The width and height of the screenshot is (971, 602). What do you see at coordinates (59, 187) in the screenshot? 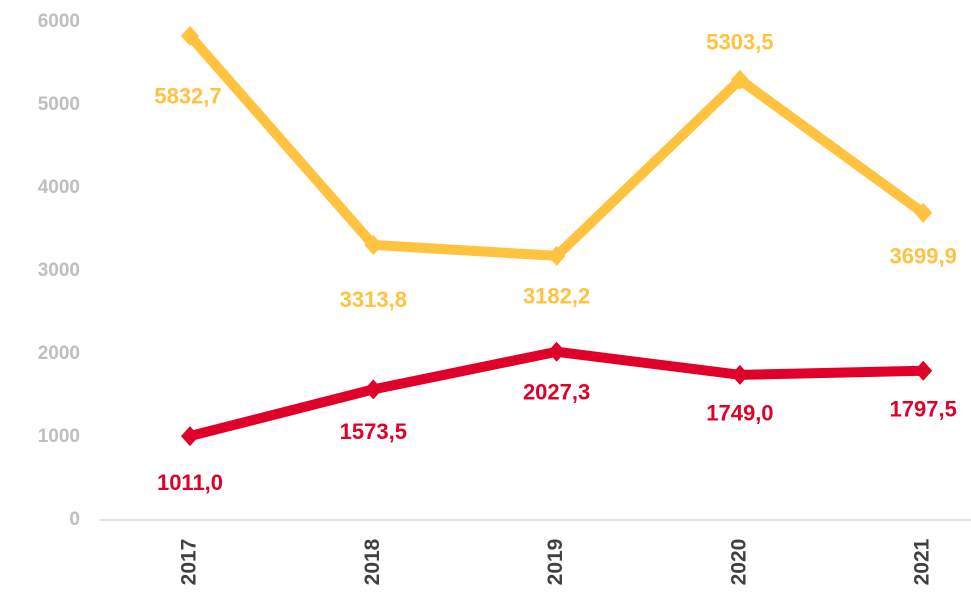
I see `y-tick-label: 4000` at bounding box center [59, 187].